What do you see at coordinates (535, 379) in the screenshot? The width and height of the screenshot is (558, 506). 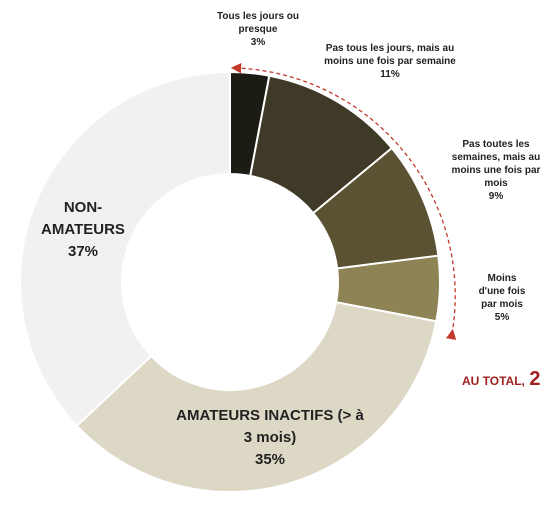 I see `total-number: 2` at bounding box center [535, 379].